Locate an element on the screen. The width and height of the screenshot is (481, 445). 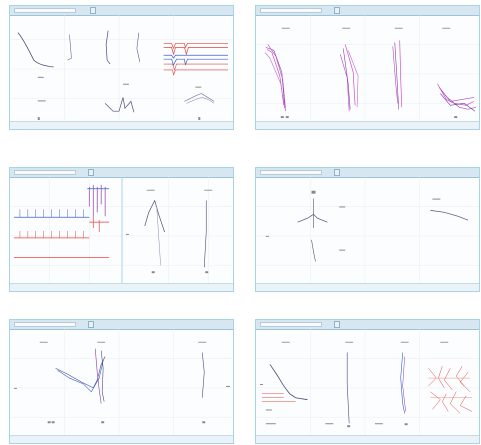
rosette-cluster is located at coordinates (450, 390).